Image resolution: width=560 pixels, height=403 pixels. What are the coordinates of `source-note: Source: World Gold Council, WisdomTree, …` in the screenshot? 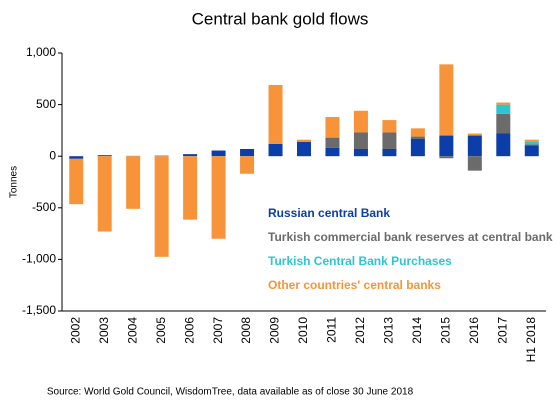 It's located at (230, 392).